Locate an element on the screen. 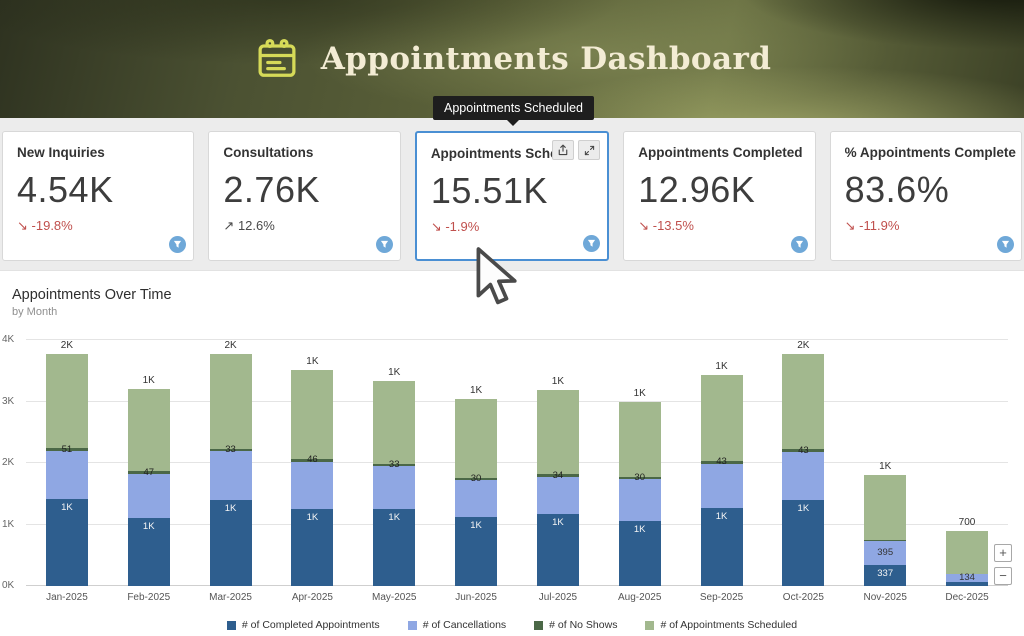 This screenshot has height=636, width=1024. bar-Jul-2025: 1K 34 1K is located at coordinates (558, 463).